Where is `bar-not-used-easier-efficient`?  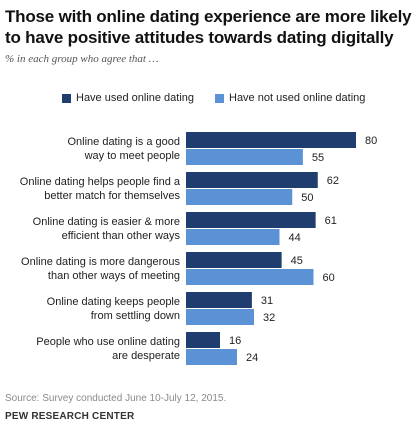 bar-not-used-easier-efficient is located at coordinates (233, 237).